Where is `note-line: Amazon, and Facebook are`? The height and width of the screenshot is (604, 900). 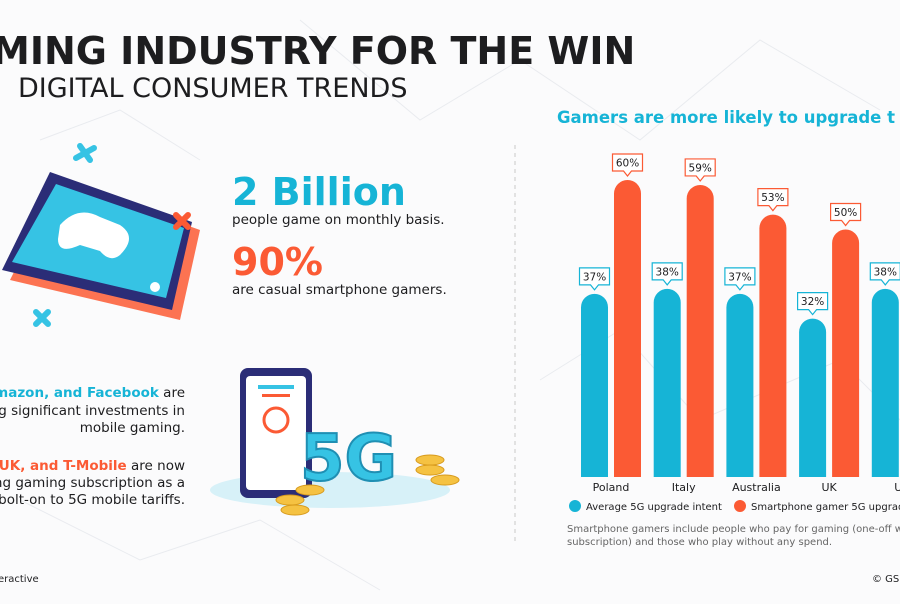
note-line: Amazon, and Facebook are is located at coordinates (92, 393).